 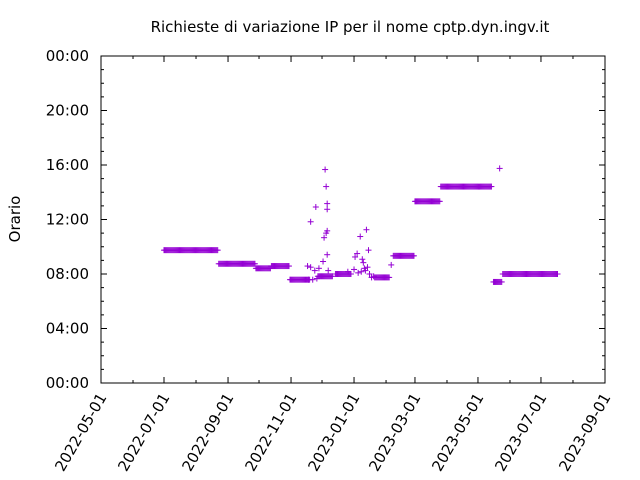 I want to click on x-tick-label: 2023-05-01, so click(x=457, y=432).